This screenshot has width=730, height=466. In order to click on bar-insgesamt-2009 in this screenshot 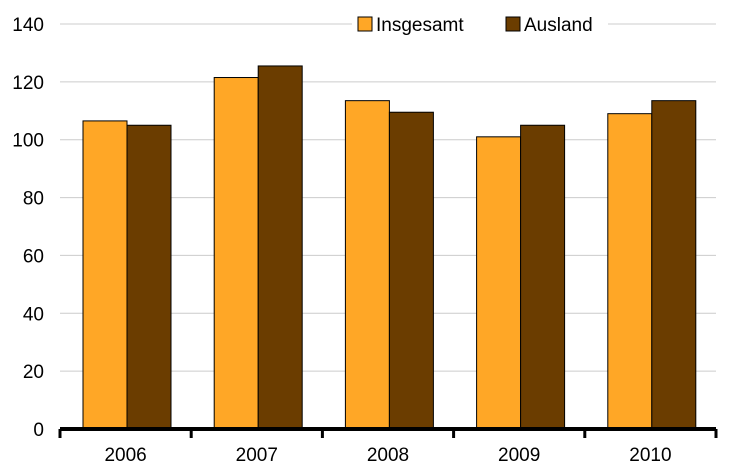, I will do `click(499, 283)`.